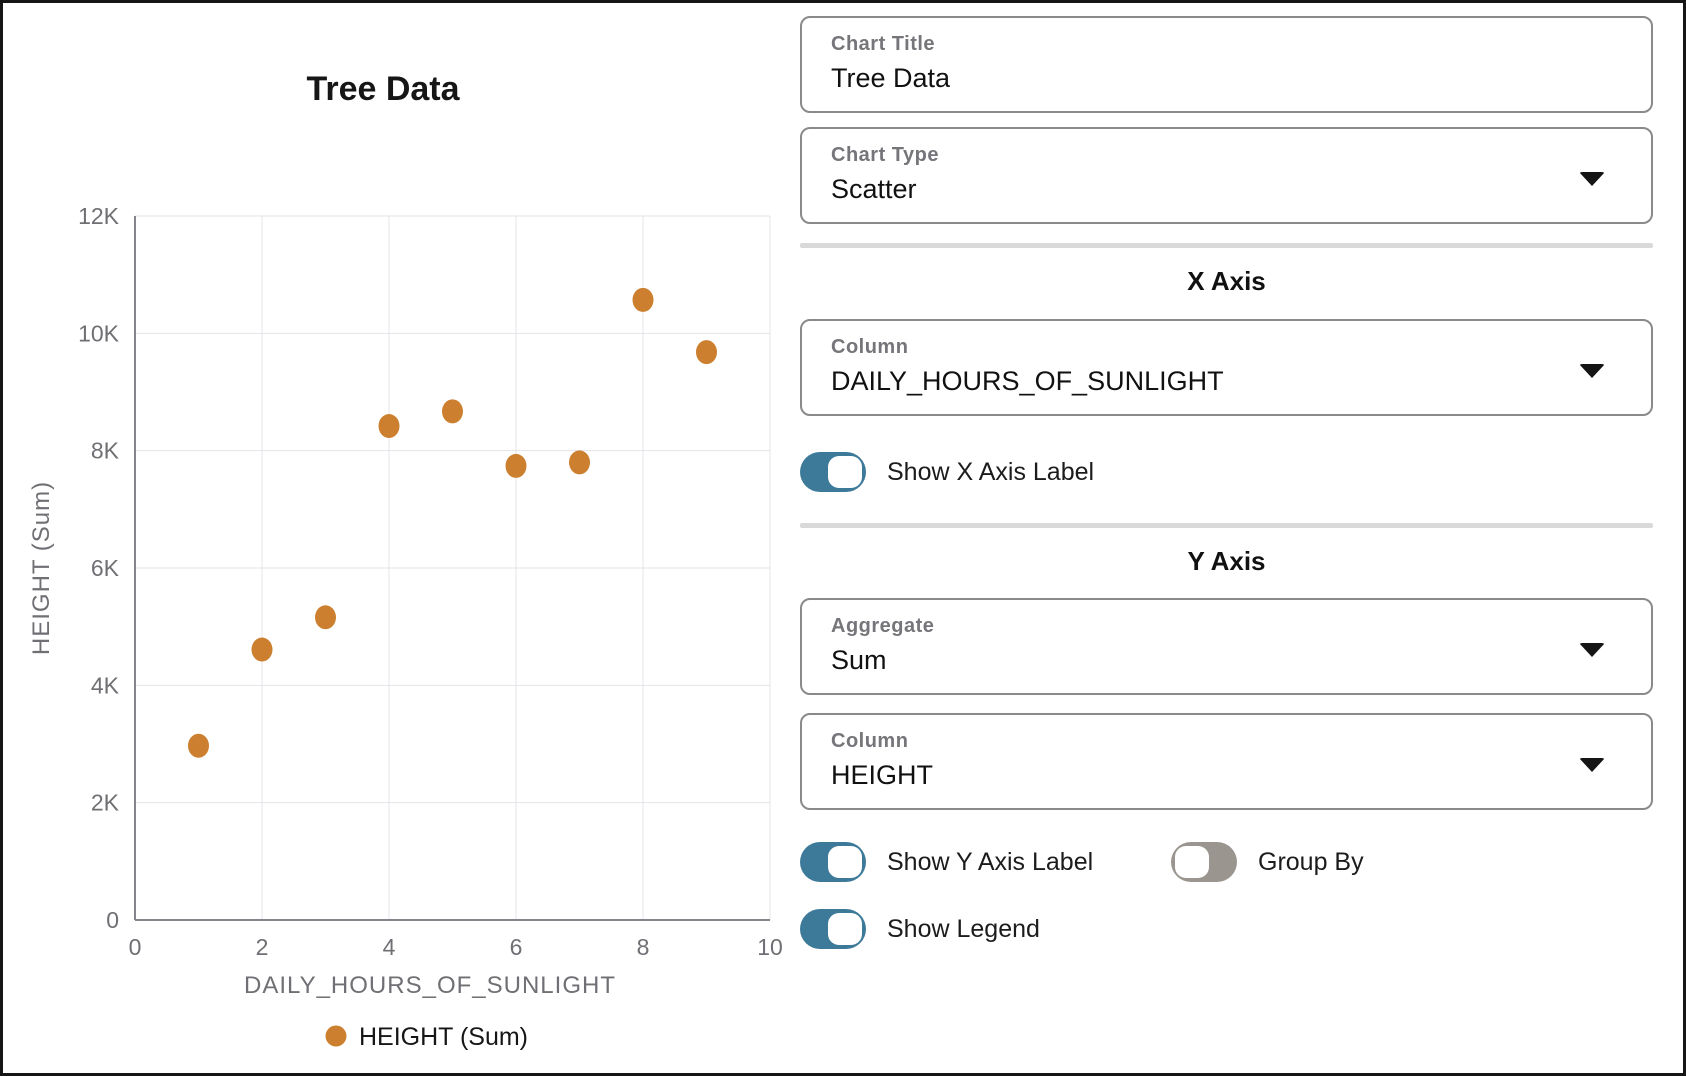 The height and width of the screenshot is (1076, 1686). What do you see at coordinates (990, 861) in the screenshot?
I see `show-y-axis-label-text: Show Y Axis Label` at bounding box center [990, 861].